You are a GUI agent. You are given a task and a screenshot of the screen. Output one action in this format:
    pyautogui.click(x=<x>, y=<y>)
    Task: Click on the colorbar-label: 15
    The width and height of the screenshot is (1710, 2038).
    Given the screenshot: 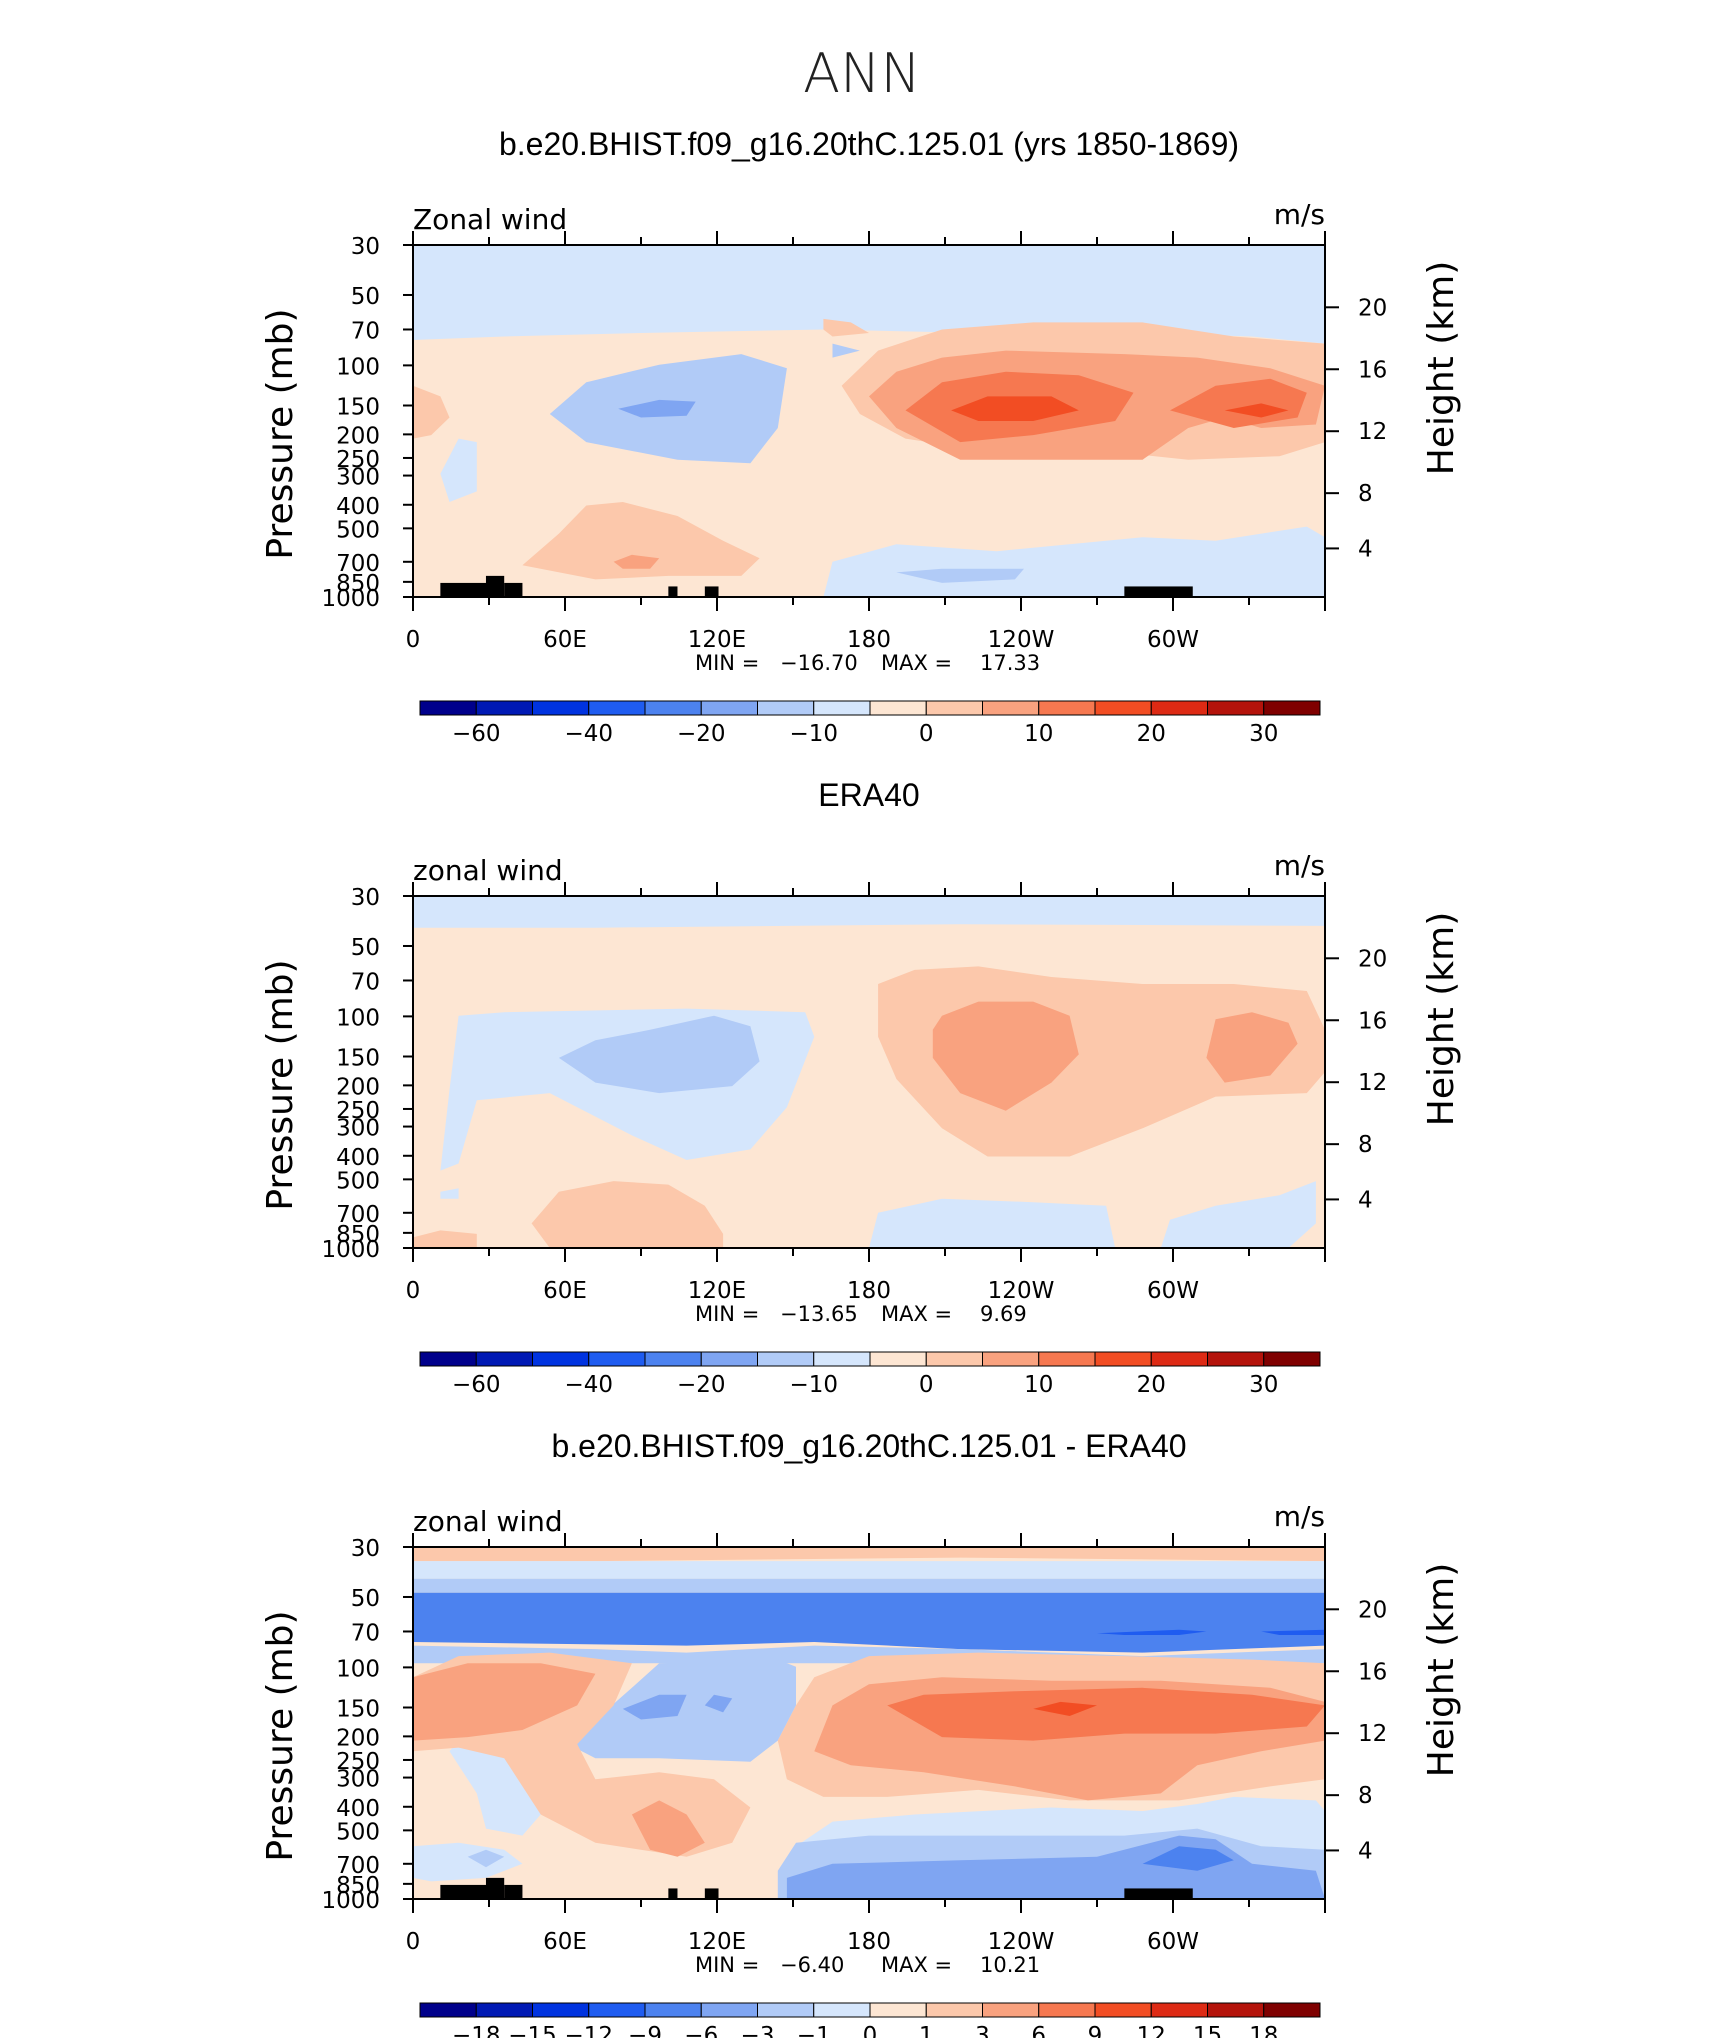 What is the action you would take?
    pyautogui.click(x=1207, y=2030)
    